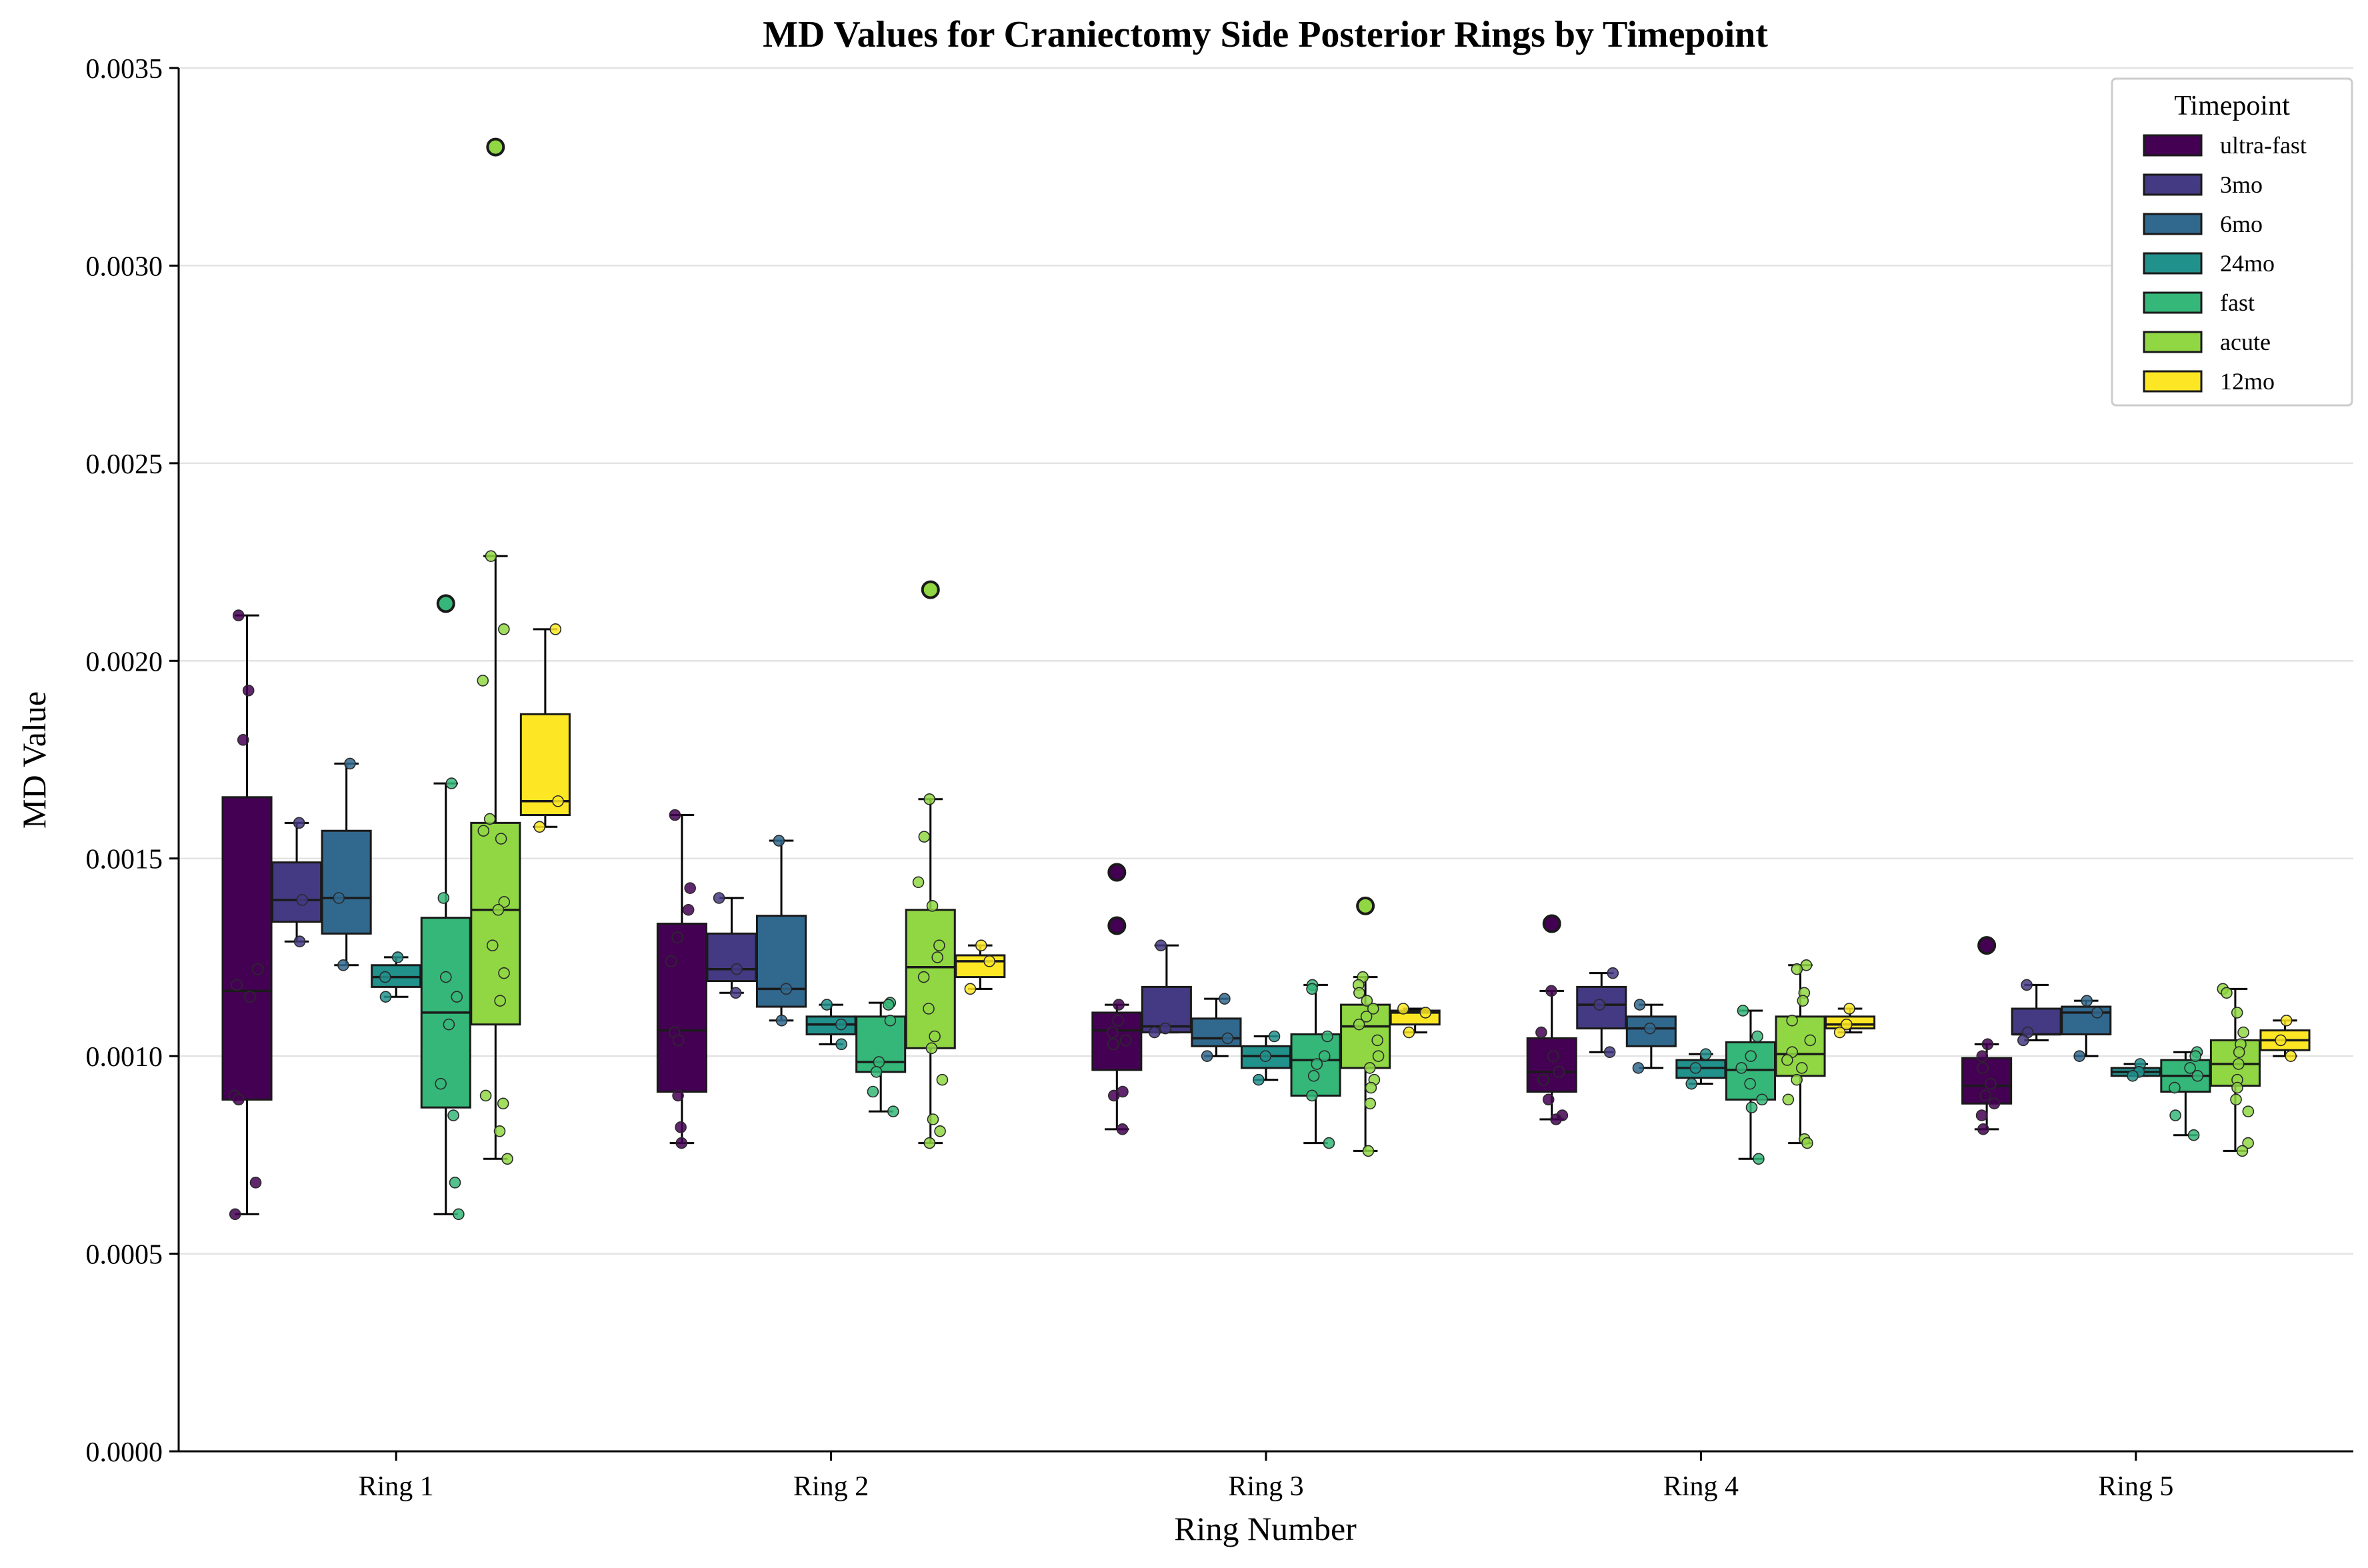 This screenshot has width=2368, height=1568. Describe the element at coordinates (2263, 145) in the screenshot. I see `legend-label: ultra-fast` at that location.